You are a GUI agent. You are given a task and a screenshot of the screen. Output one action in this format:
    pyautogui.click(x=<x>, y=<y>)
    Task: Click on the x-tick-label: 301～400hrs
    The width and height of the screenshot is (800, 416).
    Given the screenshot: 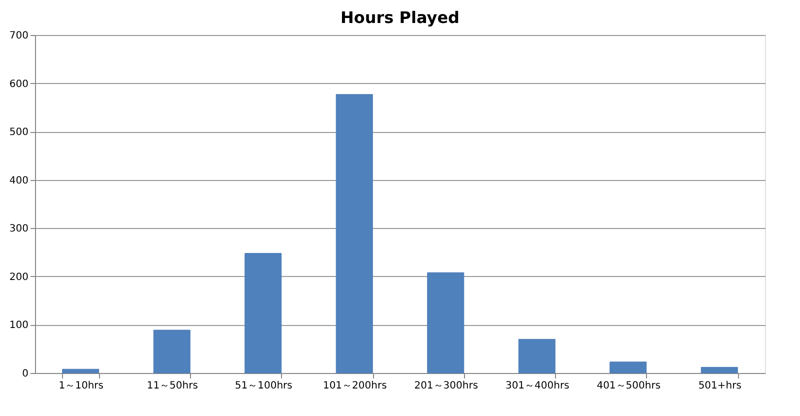 What is the action you would take?
    pyautogui.click(x=537, y=386)
    